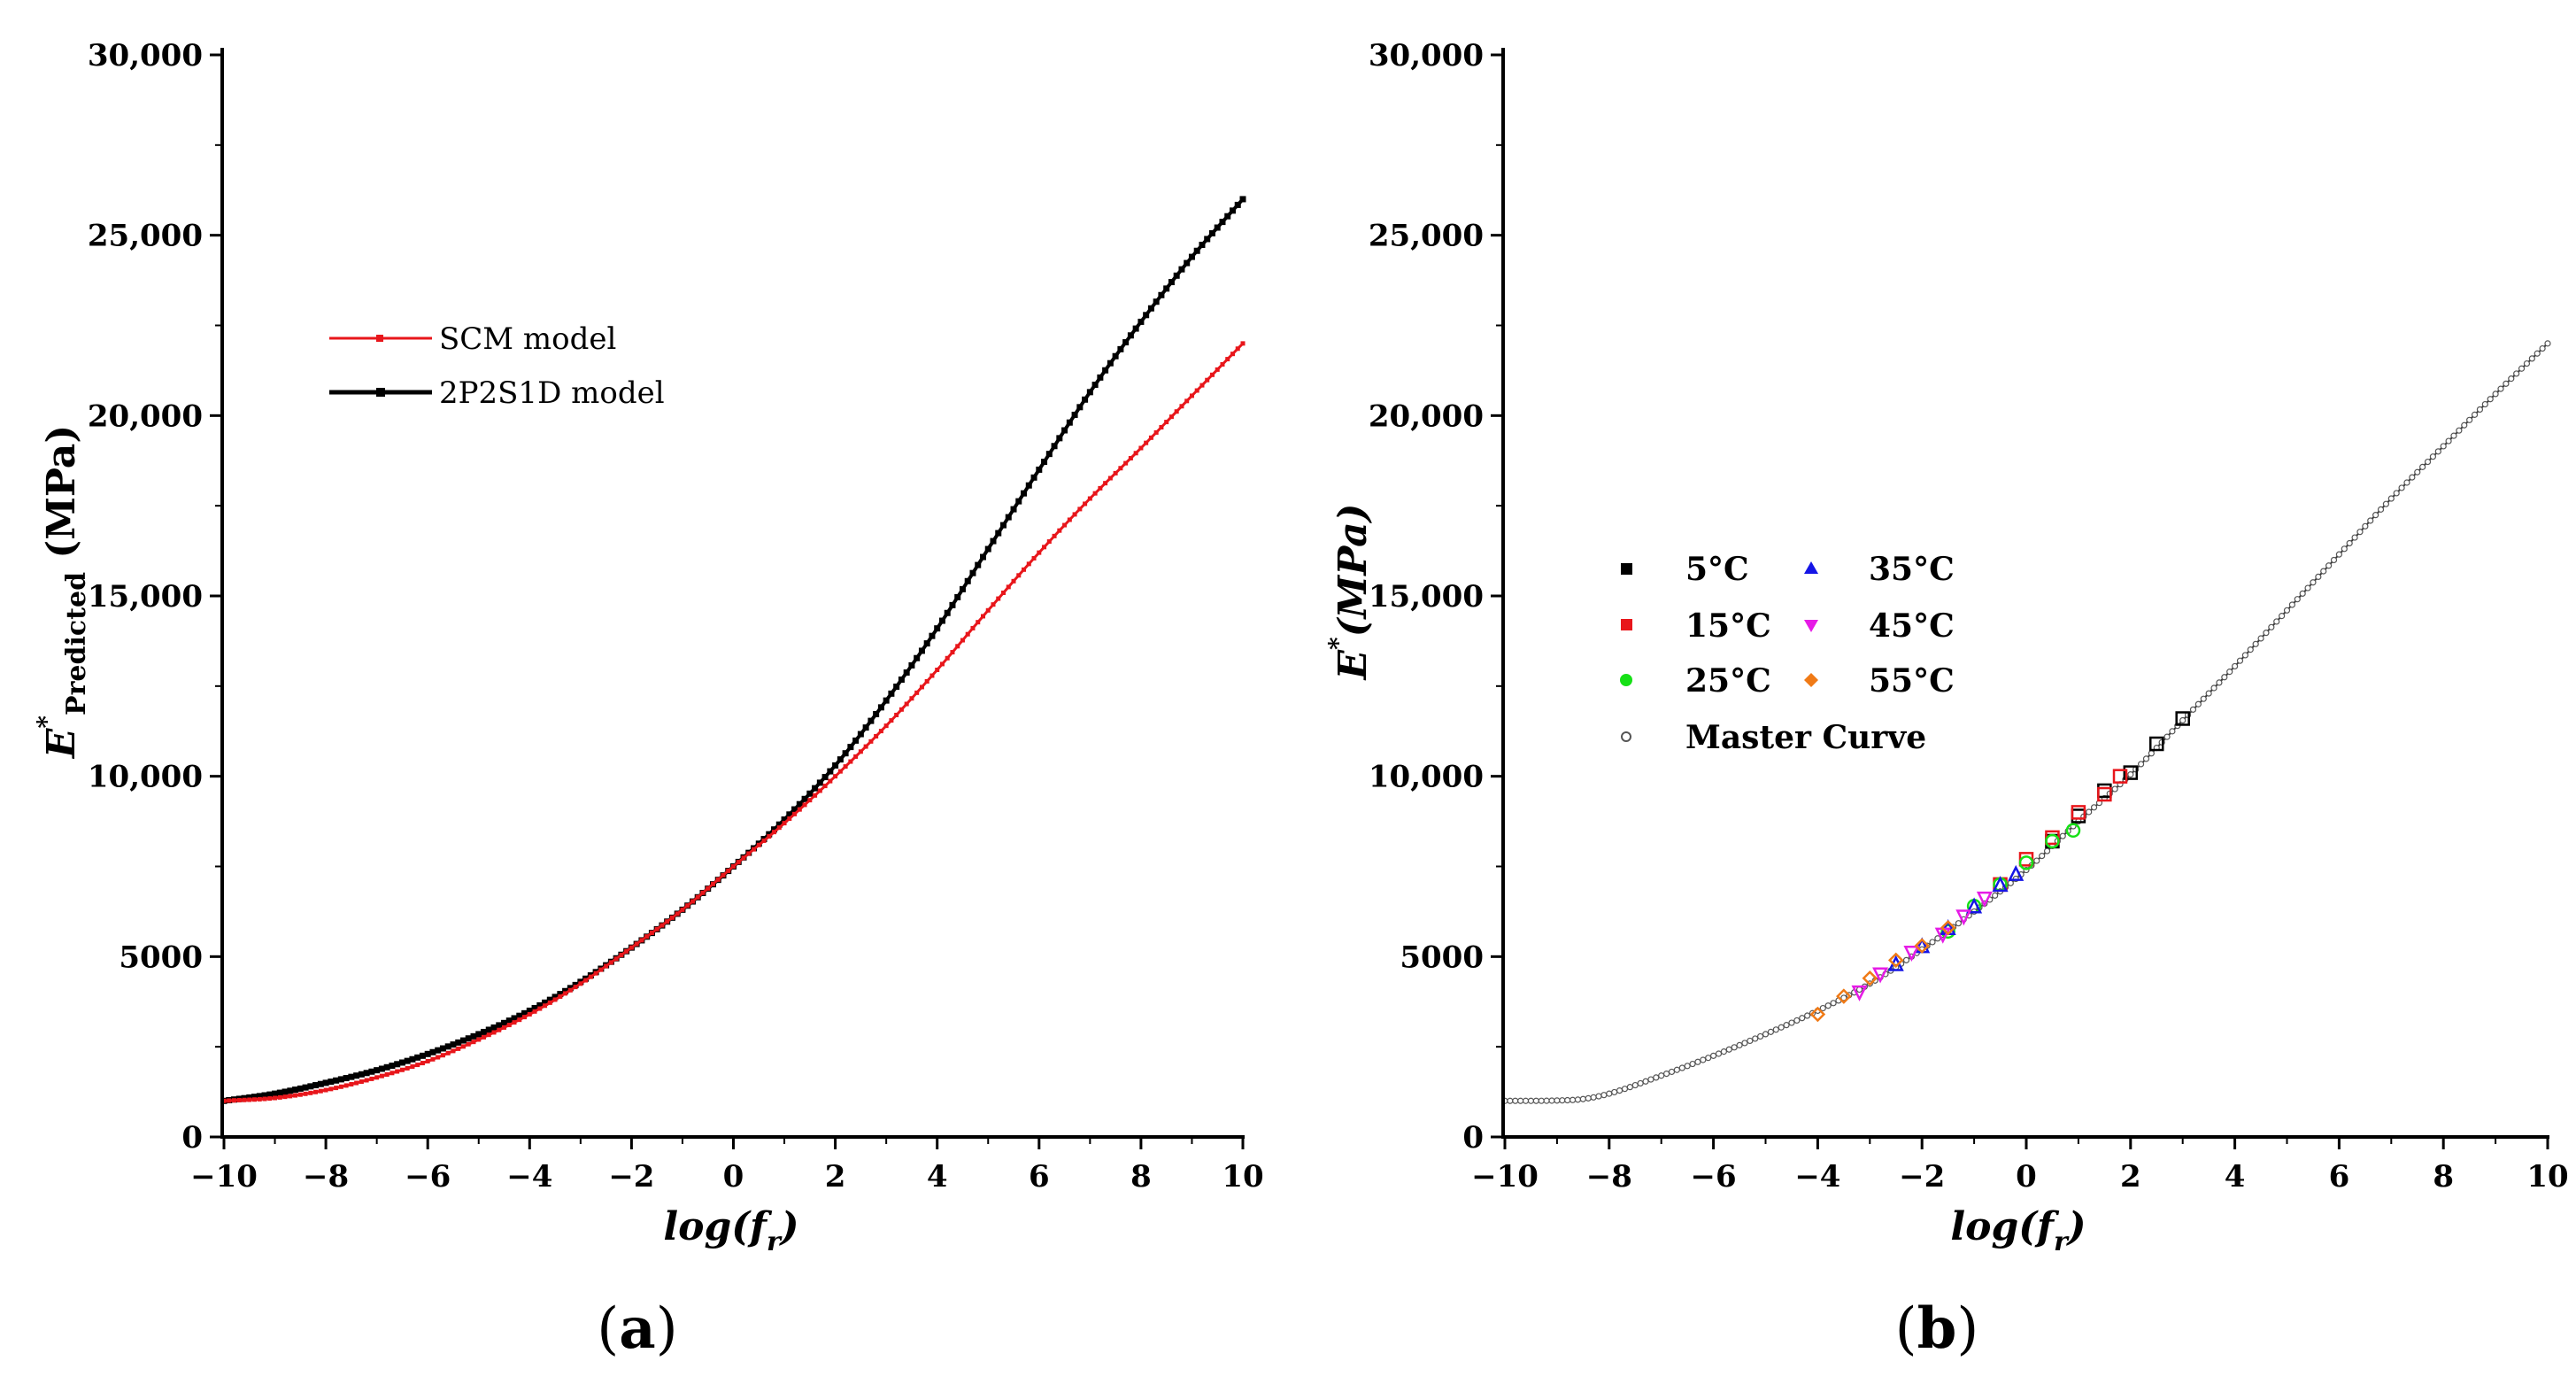 This screenshot has width=2576, height=1384. What do you see at coordinates (1426, 597) in the screenshot?
I see `panel-b-y-tick-label: 15,000` at bounding box center [1426, 597].